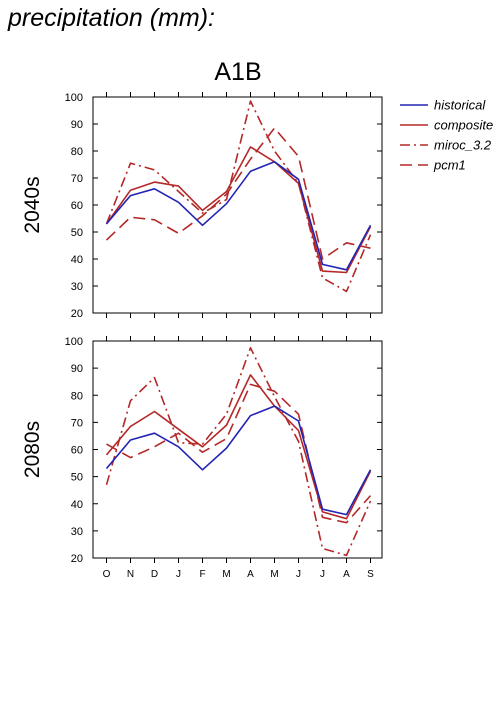 This screenshot has width=501, height=709. Describe the element at coordinates (154, 574) in the screenshot. I see `x-tick-label: D` at that location.